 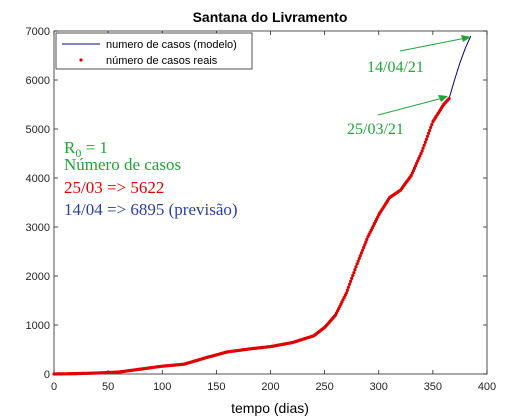 I want to click on x-tick-label-0: 0, so click(x=54, y=387).